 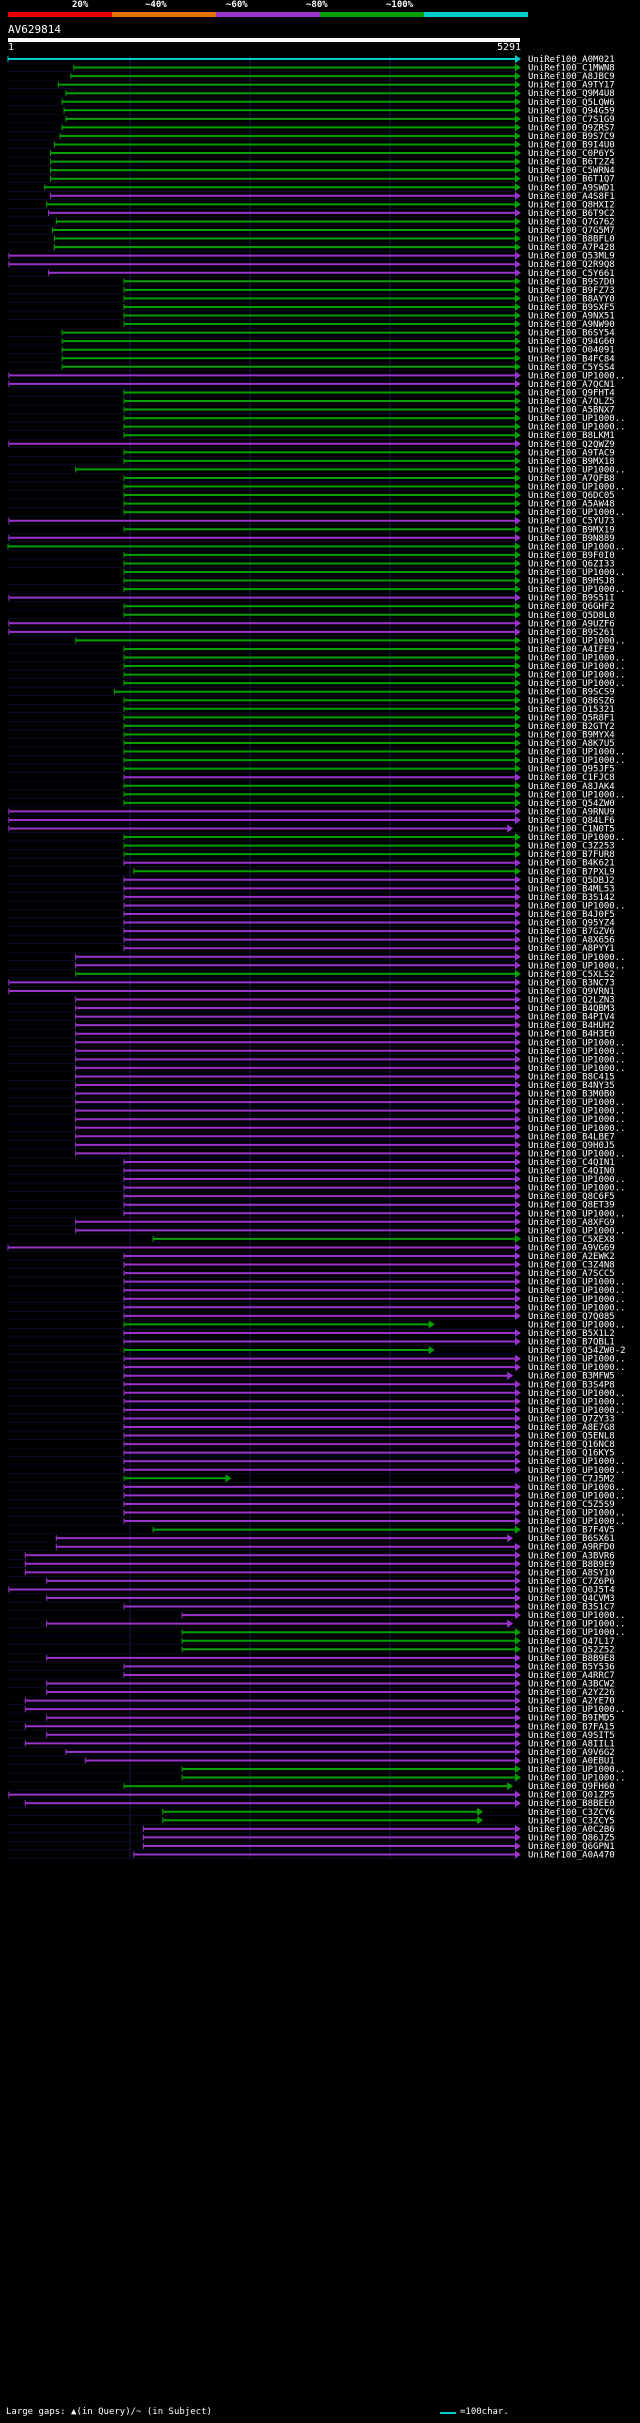 What do you see at coordinates (571, 1821) in the screenshot?
I see `hit-label: UniRef100_C3ZCY5` at bounding box center [571, 1821].